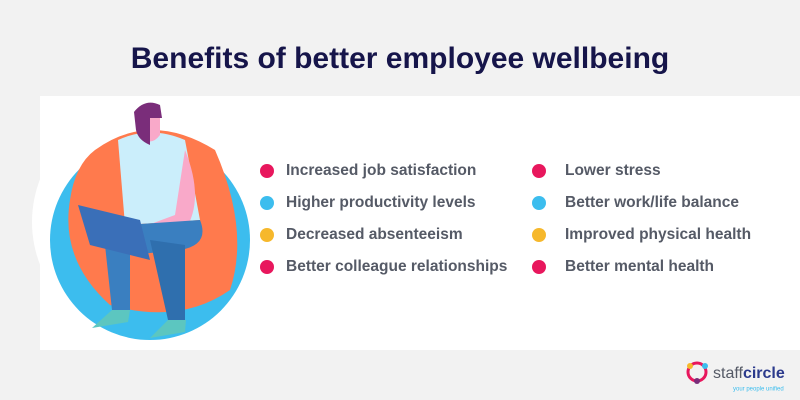 The height and width of the screenshot is (400, 800). I want to click on benefit-text: Better colleague relationships, so click(396, 266).